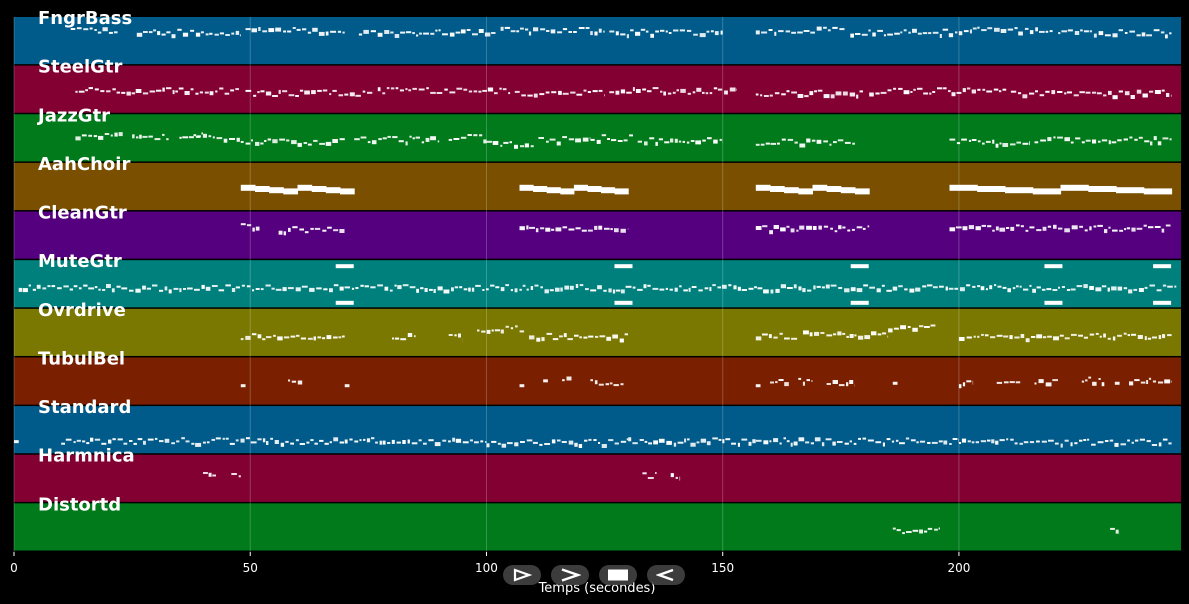 This screenshot has height=604, width=1189. I want to click on track-label: TubulBel, so click(81, 358).